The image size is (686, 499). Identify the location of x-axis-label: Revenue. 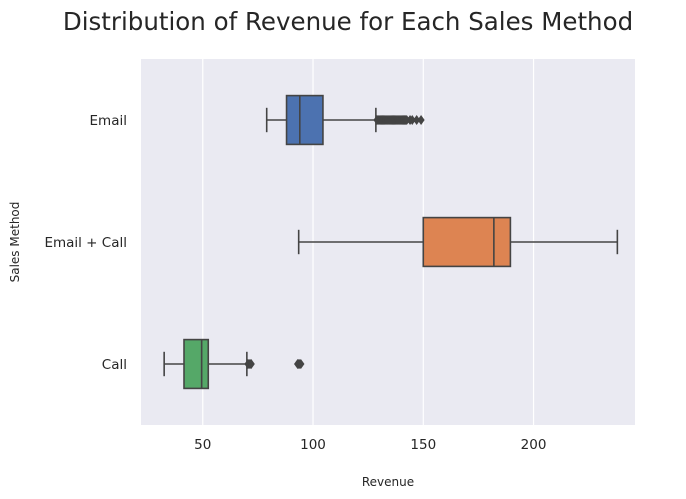
(388, 482).